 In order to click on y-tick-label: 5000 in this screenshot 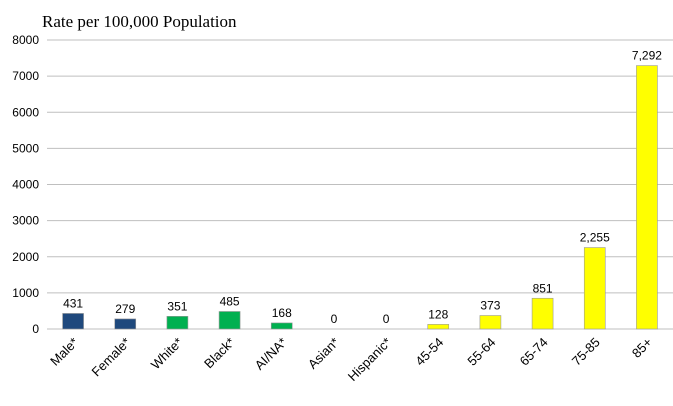, I will do `click(25, 148)`.